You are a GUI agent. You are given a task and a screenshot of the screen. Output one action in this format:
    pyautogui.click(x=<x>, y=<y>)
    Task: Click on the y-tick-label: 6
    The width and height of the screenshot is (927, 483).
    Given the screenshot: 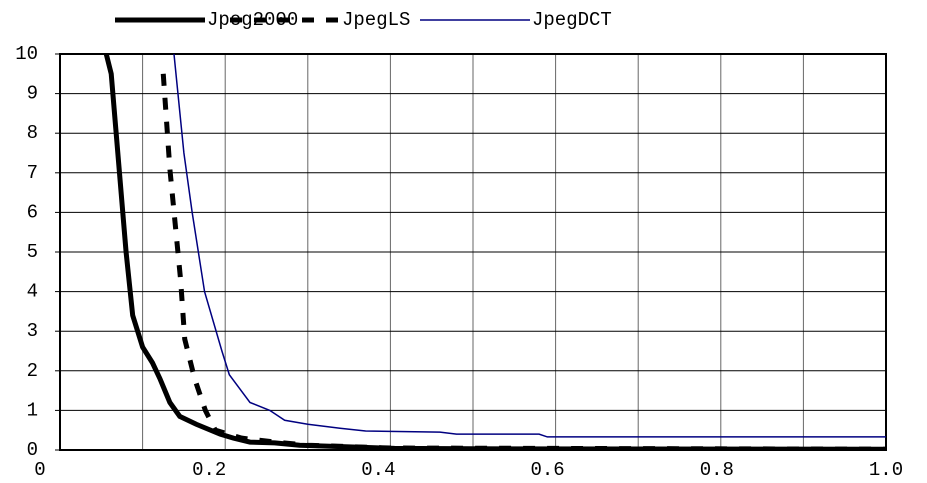 What is the action you would take?
    pyautogui.click(x=32, y=212)
    